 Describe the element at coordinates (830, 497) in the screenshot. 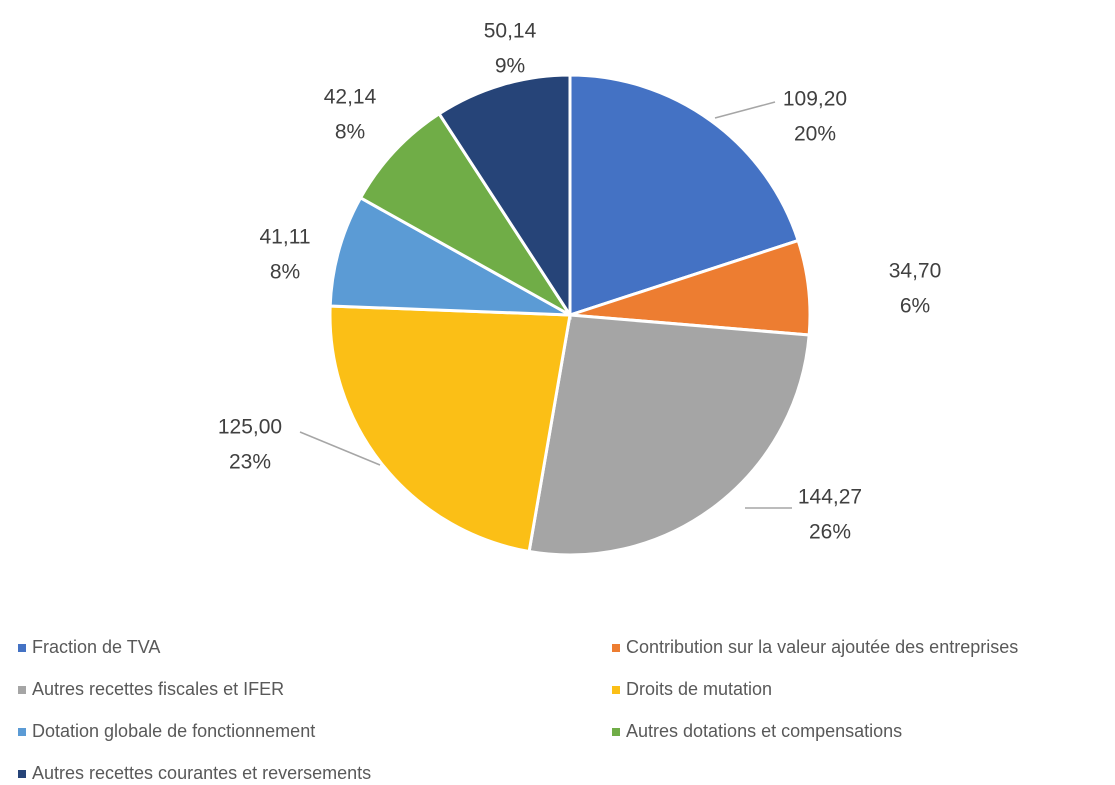

I see `data-label: 144,27` at that location.